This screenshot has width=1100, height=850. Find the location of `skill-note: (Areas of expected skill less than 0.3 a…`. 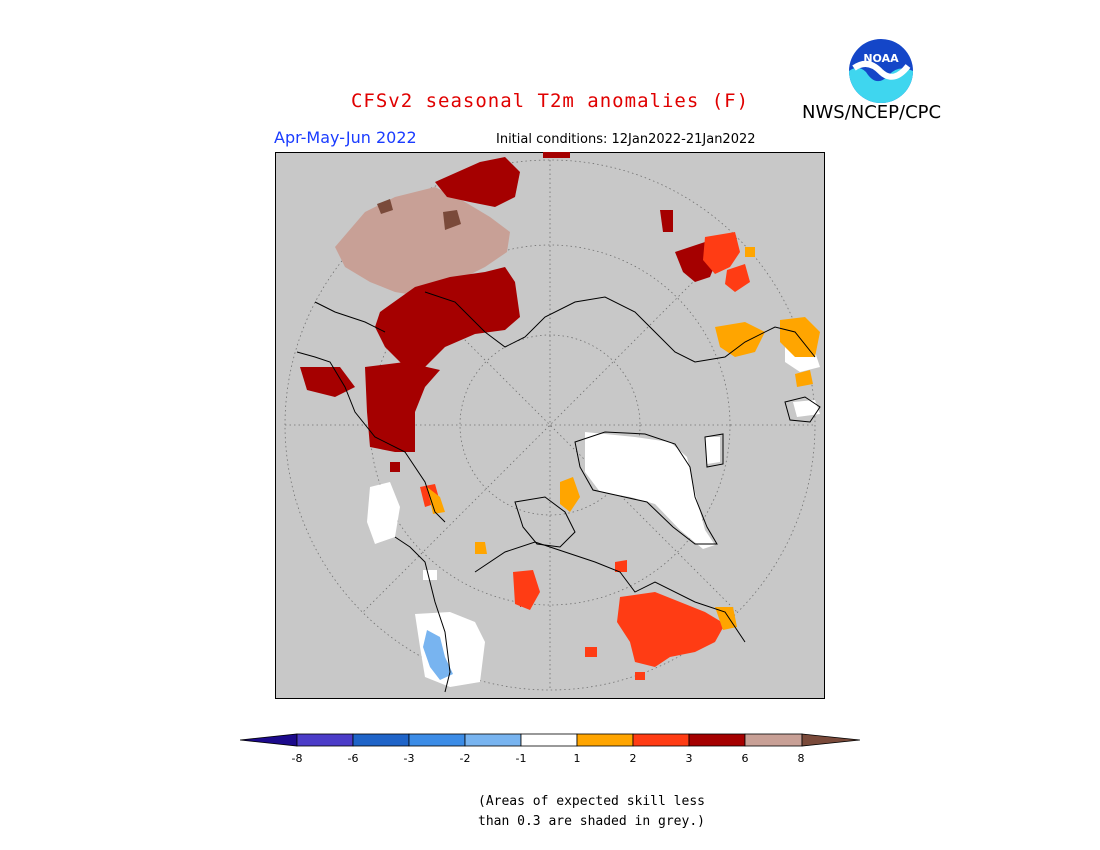

skill-note: (Areas of expected skill less than 0.3 a… is located at coordinates (591, 812).